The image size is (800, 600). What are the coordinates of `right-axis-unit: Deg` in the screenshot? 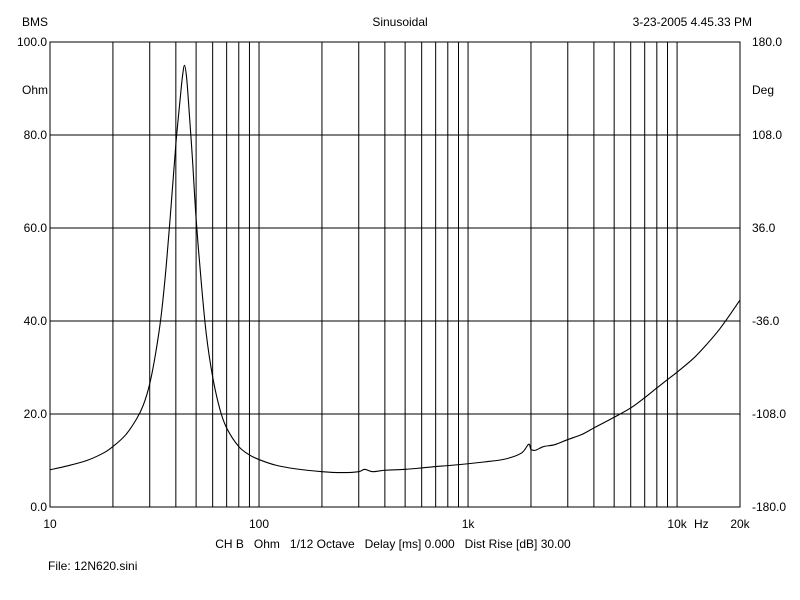 It's located at (763, 90).